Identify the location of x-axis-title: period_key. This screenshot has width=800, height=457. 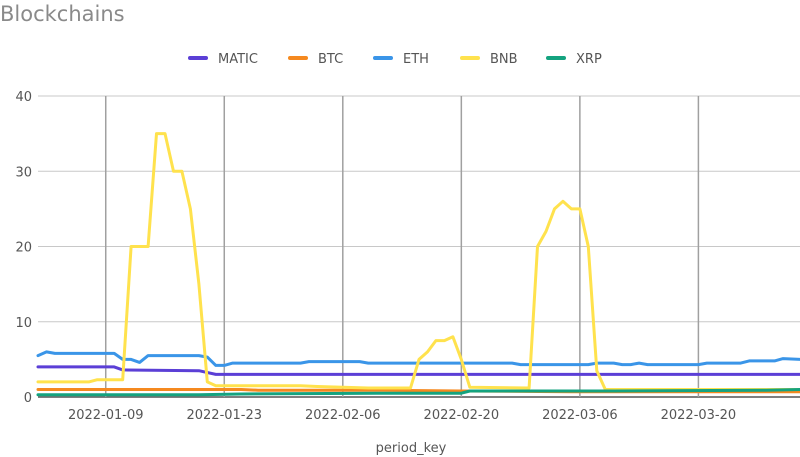
(411, 448).